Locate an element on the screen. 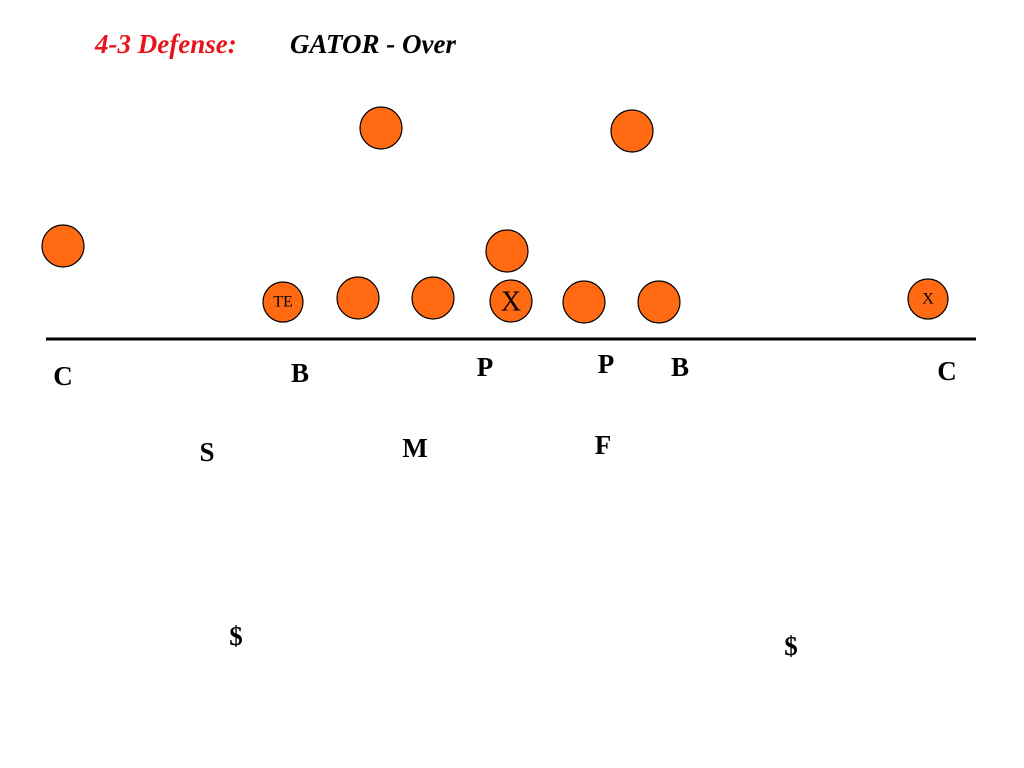 This screenshot has height=768, width=1024. player-label: TE is located at coordinates (283, 302).